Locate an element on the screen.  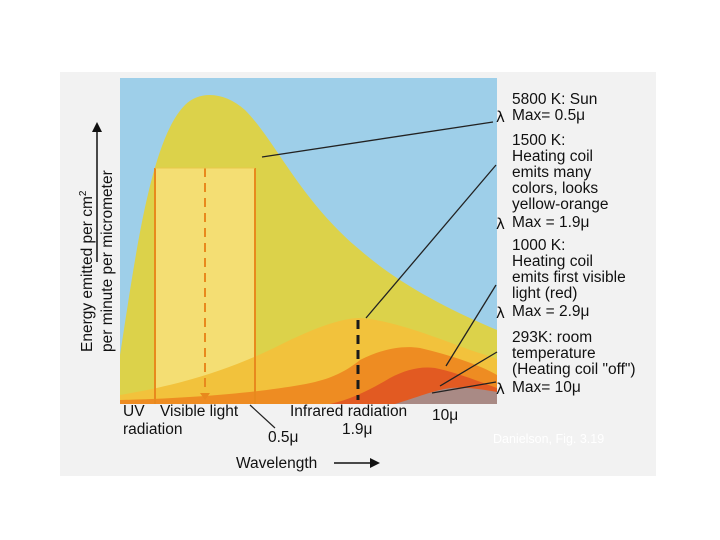
callout-1500k is located at coordinates (431, 241).